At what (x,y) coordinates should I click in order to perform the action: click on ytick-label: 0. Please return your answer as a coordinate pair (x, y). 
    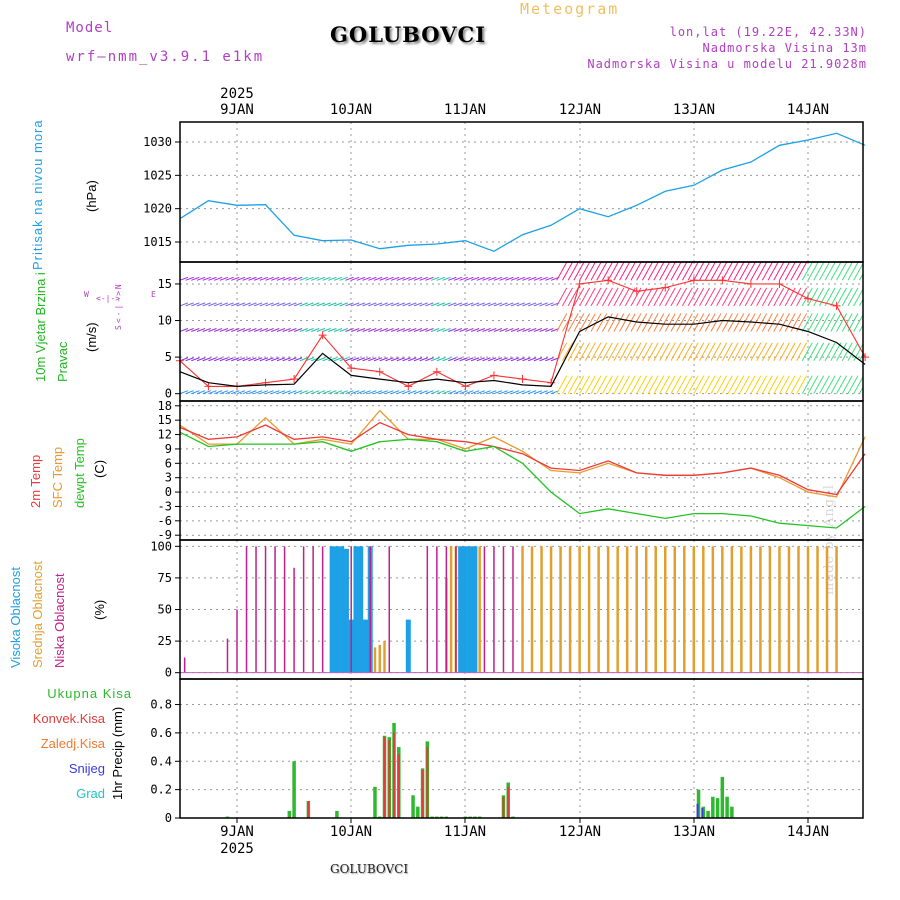
    Looking at the image, I should click on (168, 492).